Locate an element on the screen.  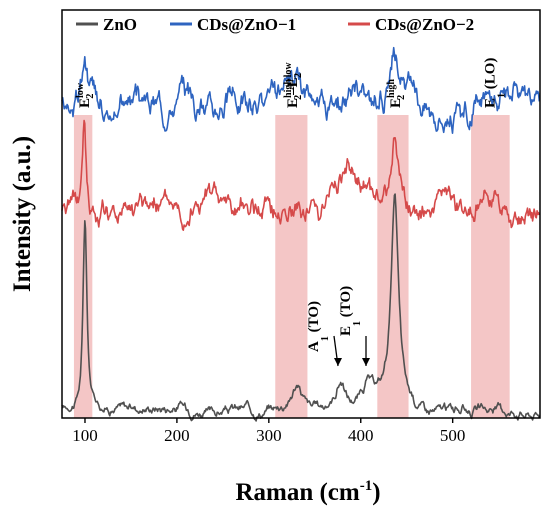
x-axis-label: Raman (cm-1) is located at coordinates (307, 492).